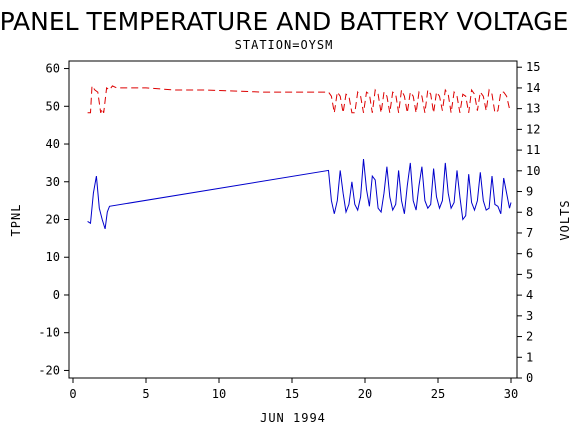  I want to click on y-right-tick-label: 10, so click(533, 171).